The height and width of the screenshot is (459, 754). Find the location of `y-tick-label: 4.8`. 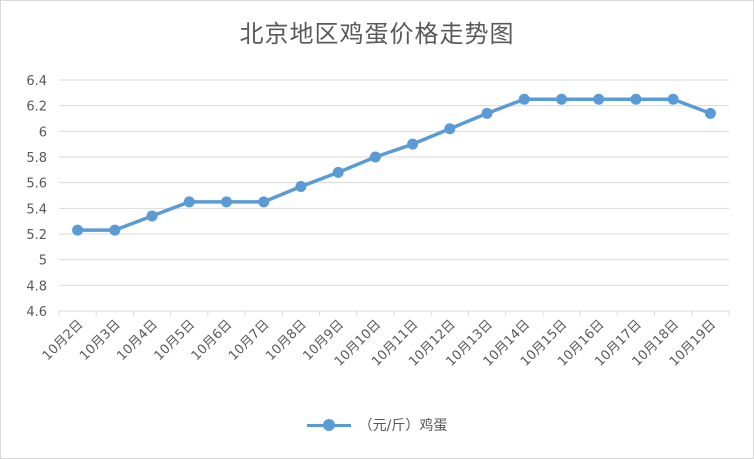

y-tick-label: 4.8 is located at coordinates (36, 286).